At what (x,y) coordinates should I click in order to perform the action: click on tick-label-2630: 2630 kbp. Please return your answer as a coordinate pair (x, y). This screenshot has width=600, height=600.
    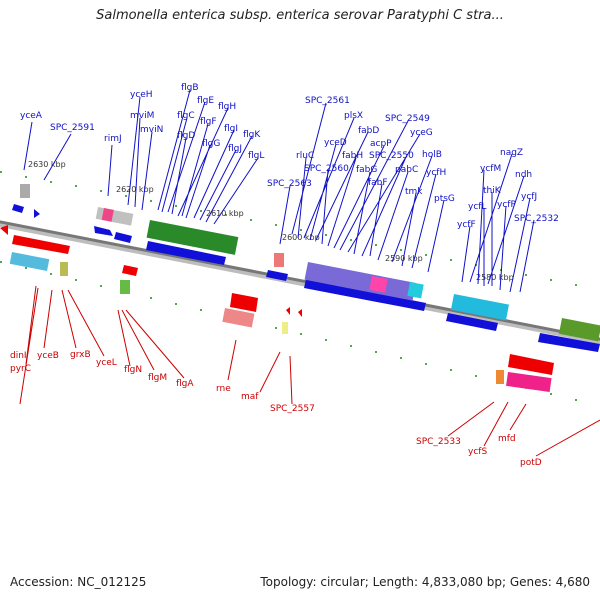
    Looking at the image, I should click on (47, 164).